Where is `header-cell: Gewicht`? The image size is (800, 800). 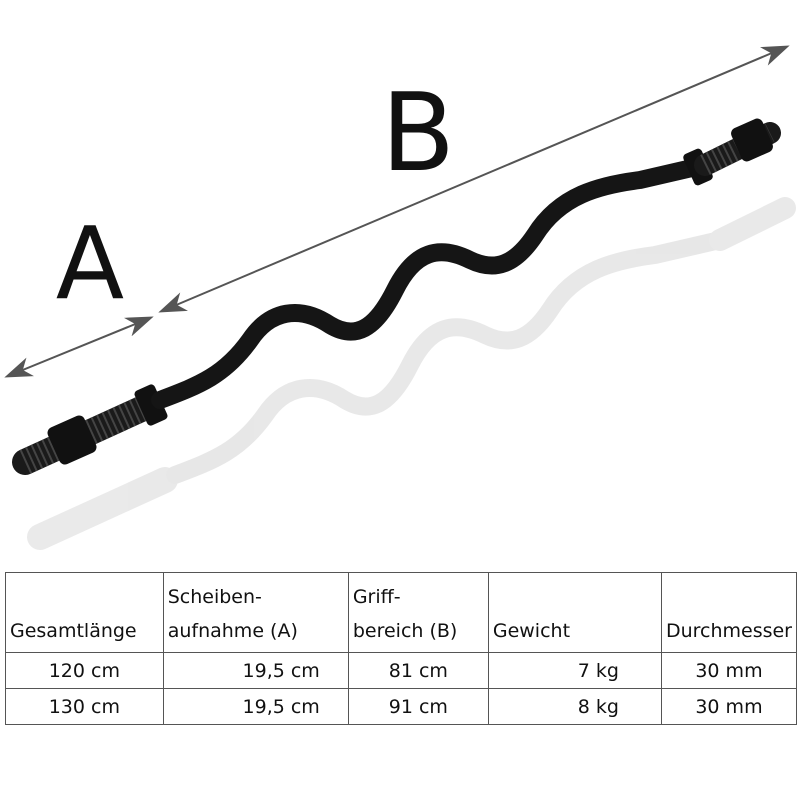
header-cell: Gewicht is located at coordinates (574, 612).